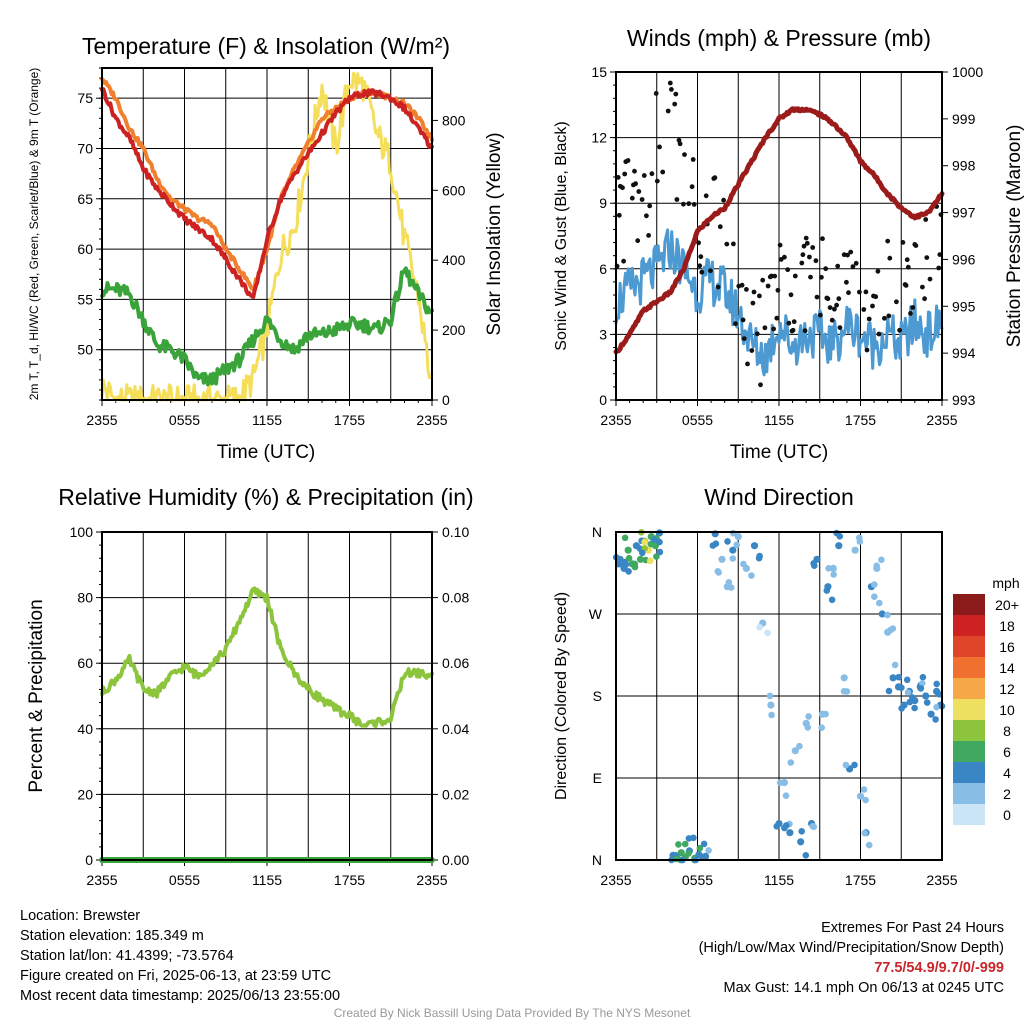 The width and height of the screenshot is (1024, 1024). What do you see at coordinates (599, 72) in the screenshot?
I see `wind-ytick-label: 15` at bounding box center [599, 72].